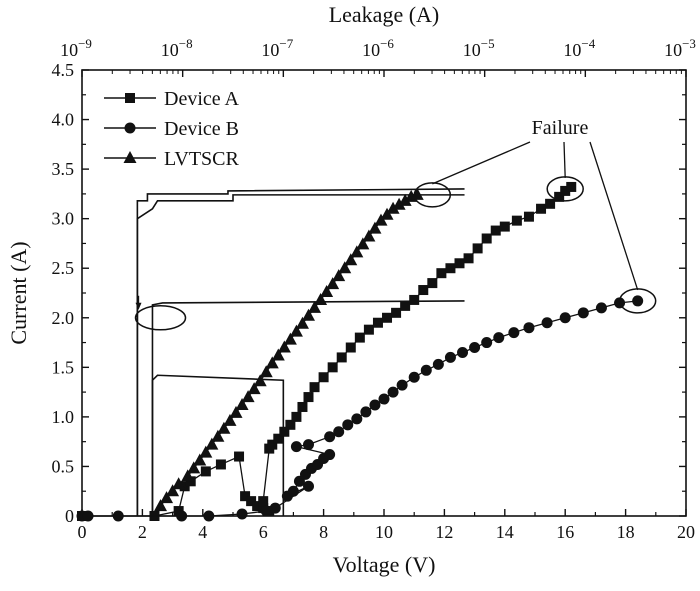  Describe the element at coordinates (82, 532) in the screenshot. I see `x-tick-label: 0` at that location.